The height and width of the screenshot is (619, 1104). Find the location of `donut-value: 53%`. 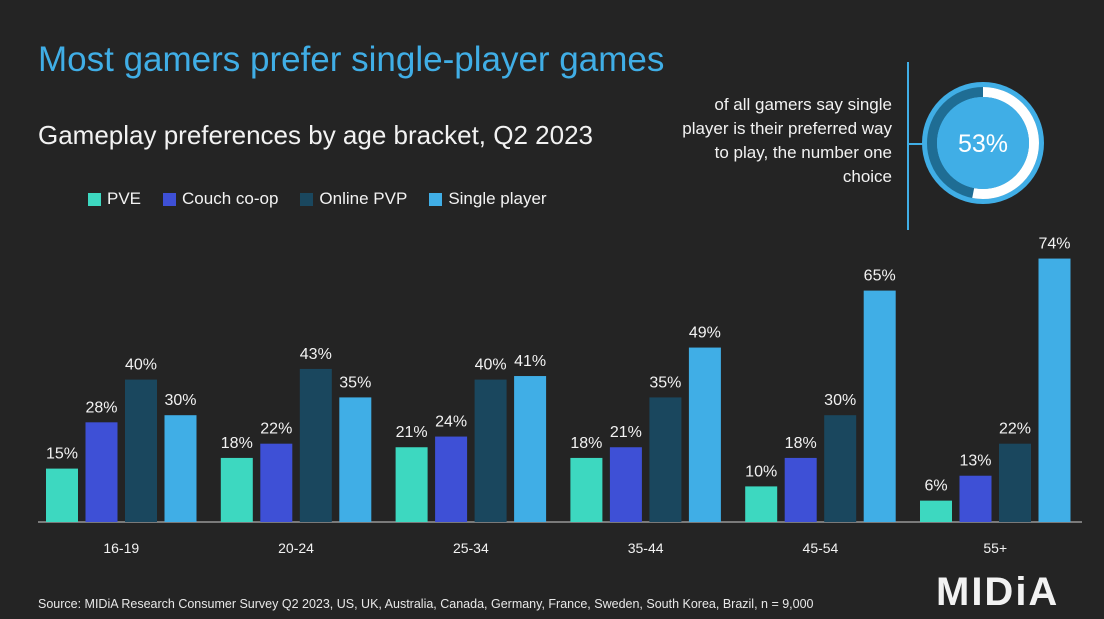

donut-value: 53% is located at coordinates (983, 144).